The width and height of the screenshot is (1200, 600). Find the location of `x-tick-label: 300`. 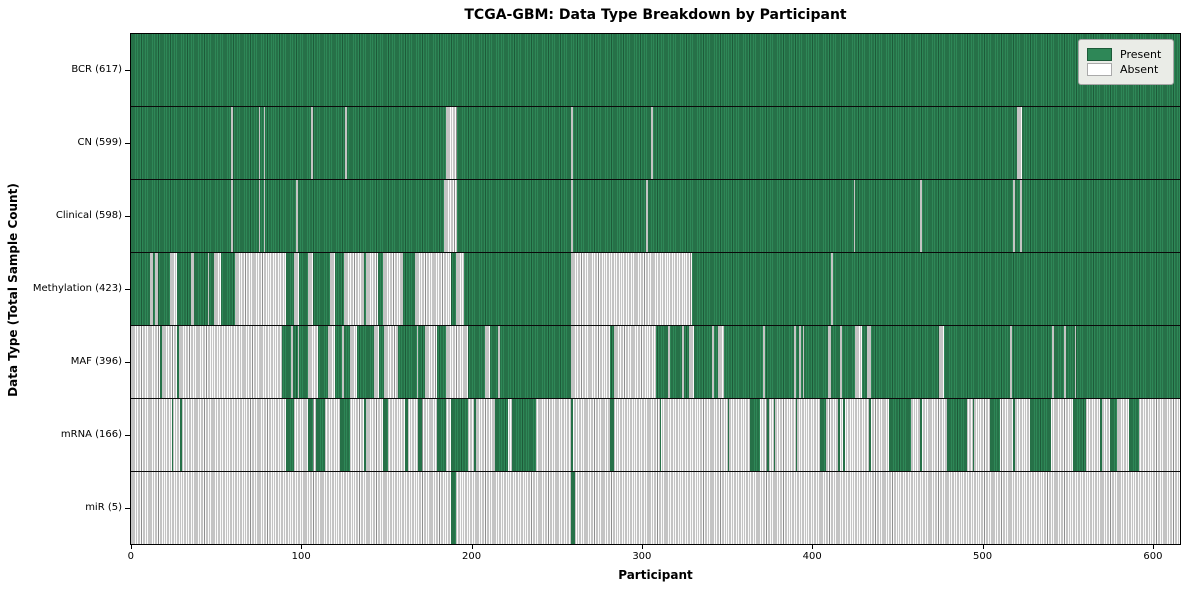

x-tick-label: 300 is located at coordinates (642, 556).